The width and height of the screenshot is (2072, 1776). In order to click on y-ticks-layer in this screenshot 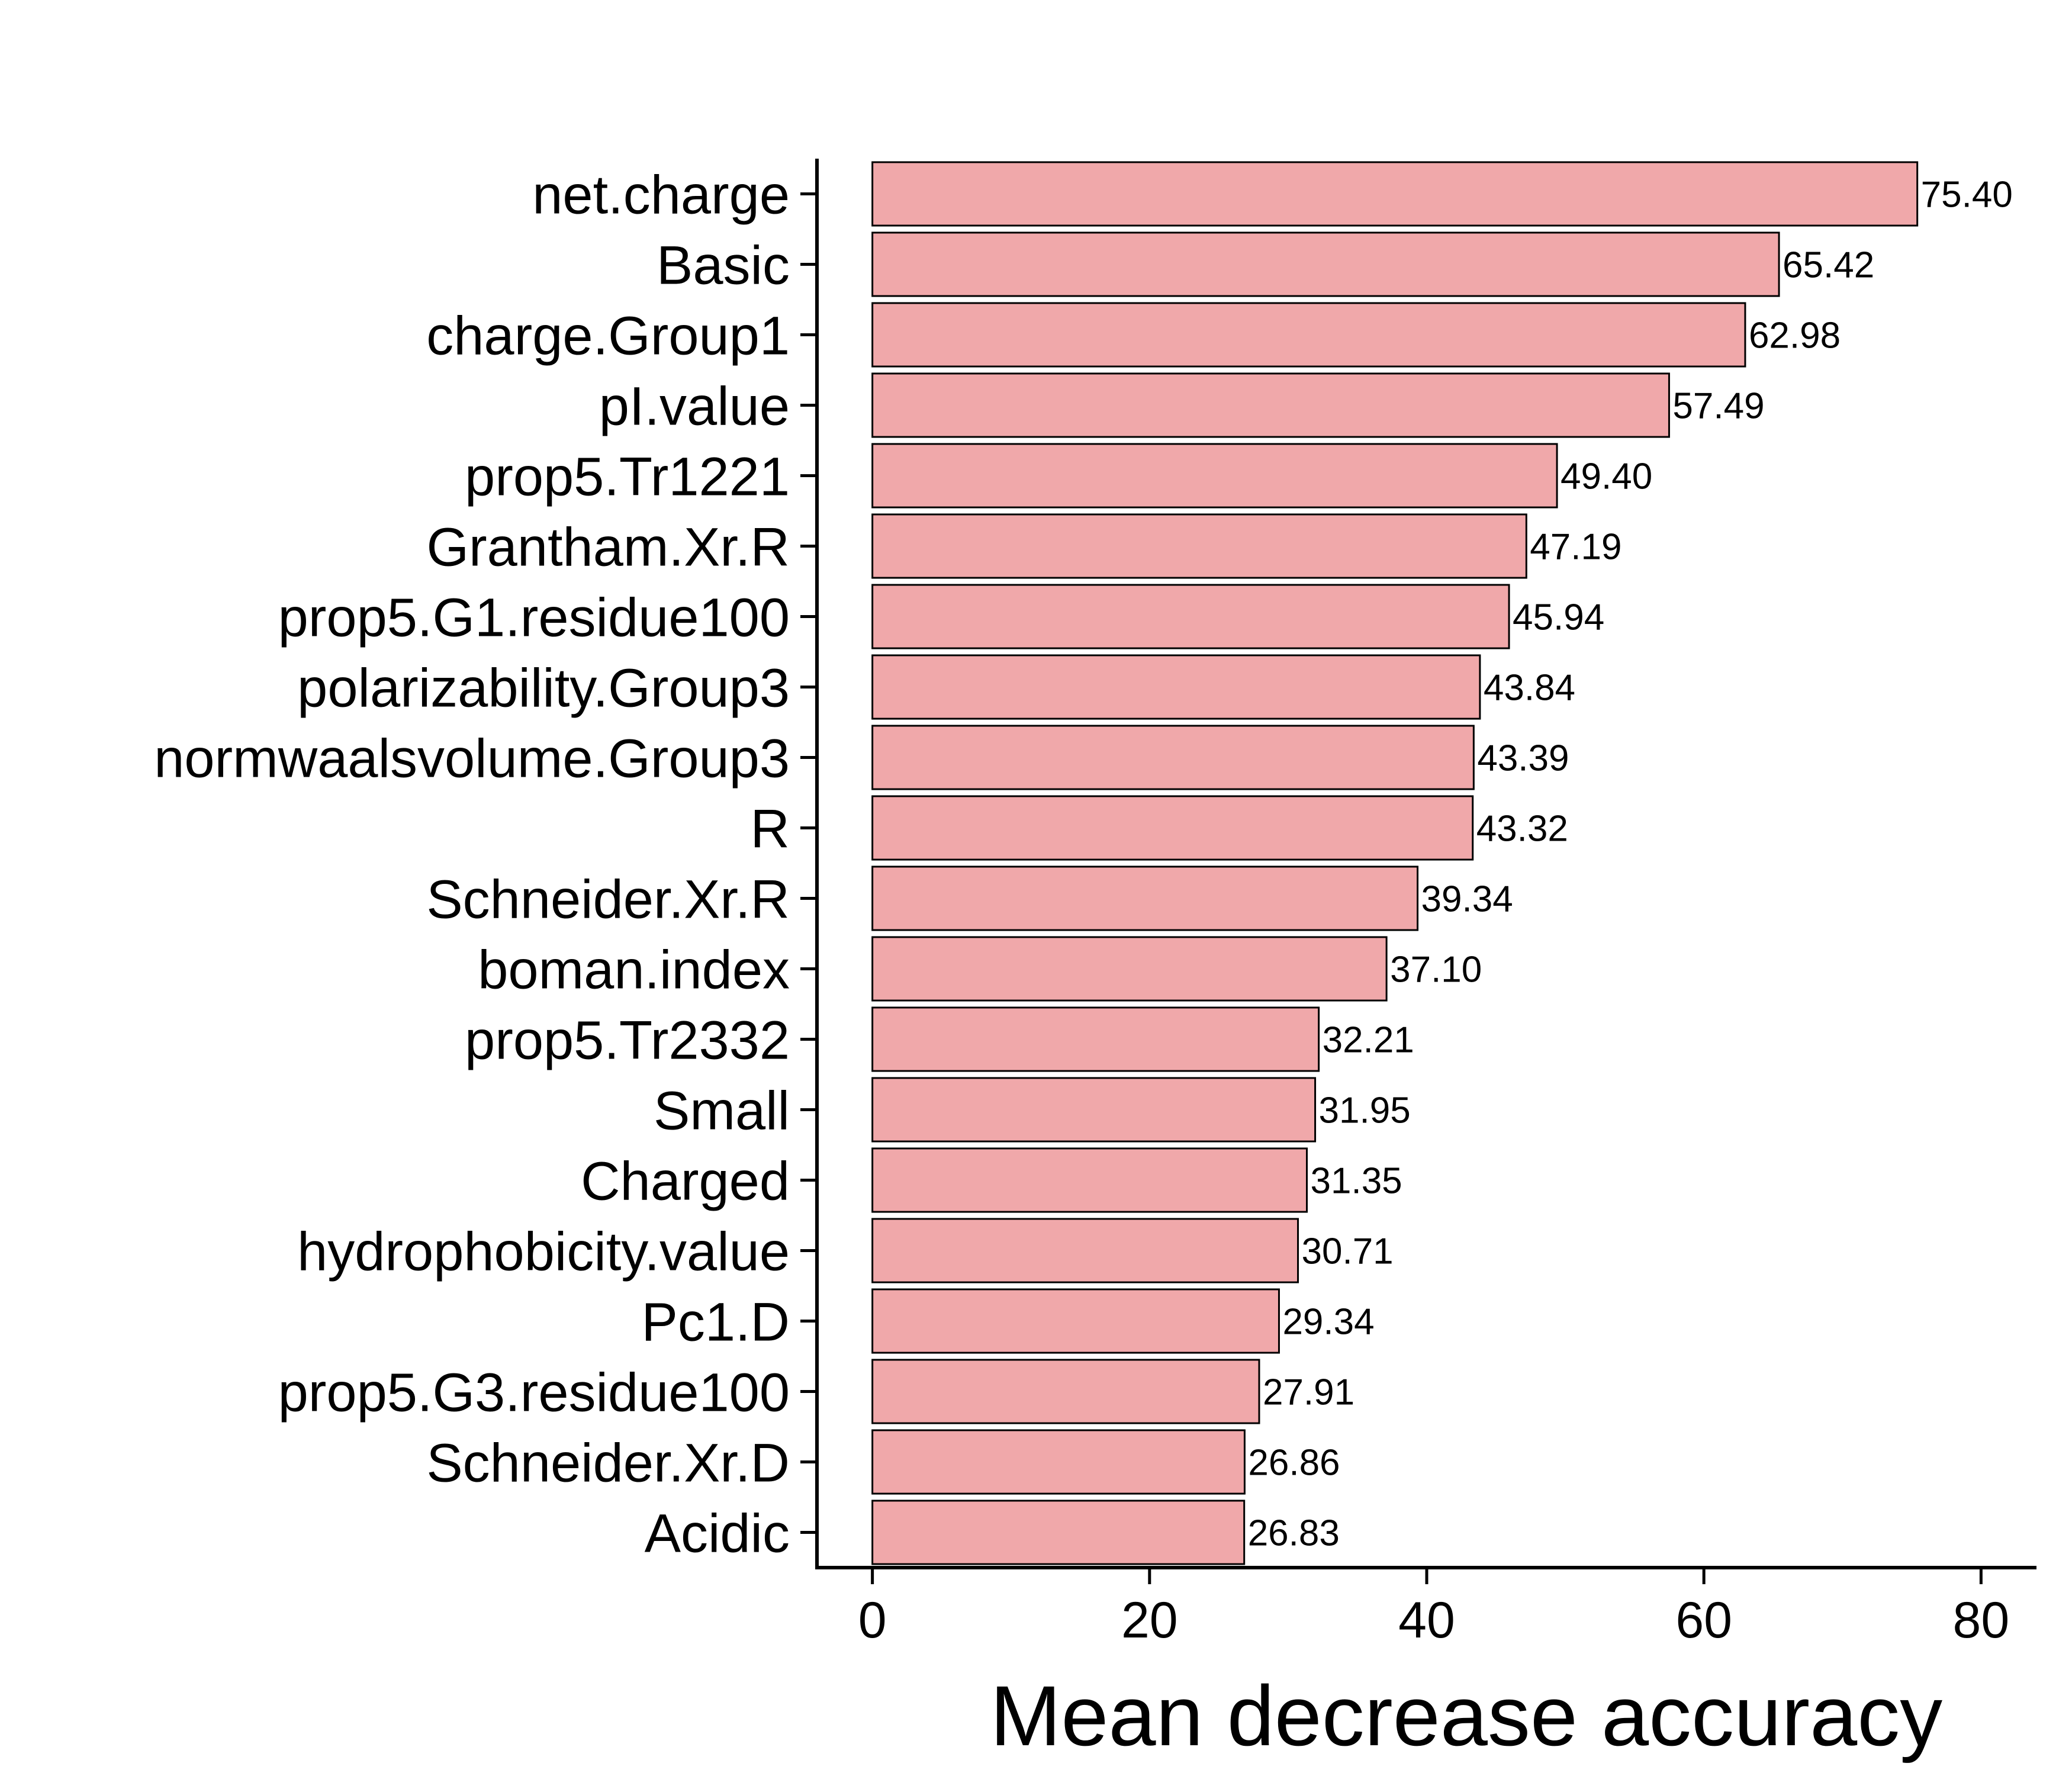, I will do `click(808, 863)`.